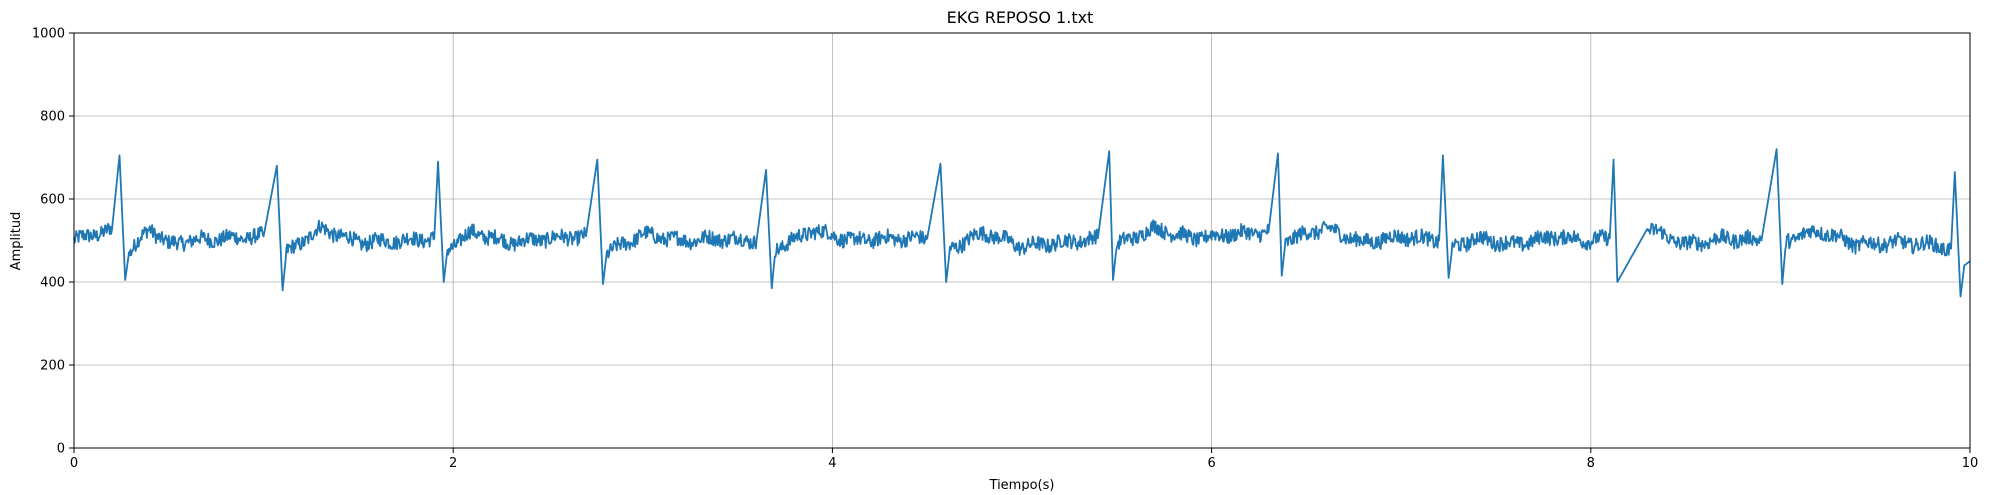  What do you see at coordinates (48, 34) in the screenshot?
I see `y-tick-label: 1000` at bounding box center [48, 34].